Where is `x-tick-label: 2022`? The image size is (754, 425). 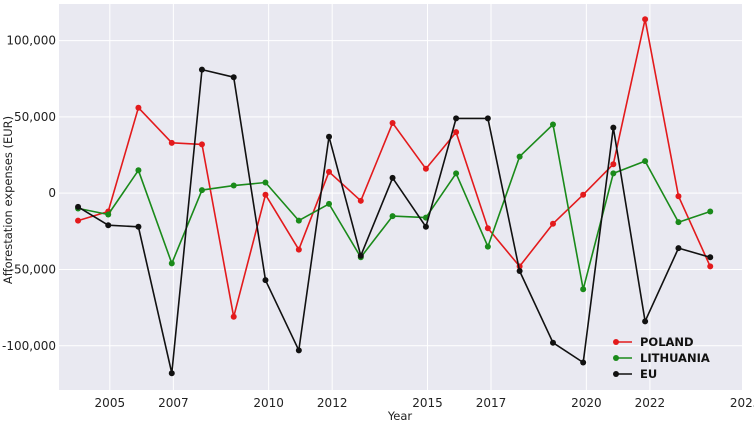 x-tick-label: 2022 is located at coordinates (650, 403).